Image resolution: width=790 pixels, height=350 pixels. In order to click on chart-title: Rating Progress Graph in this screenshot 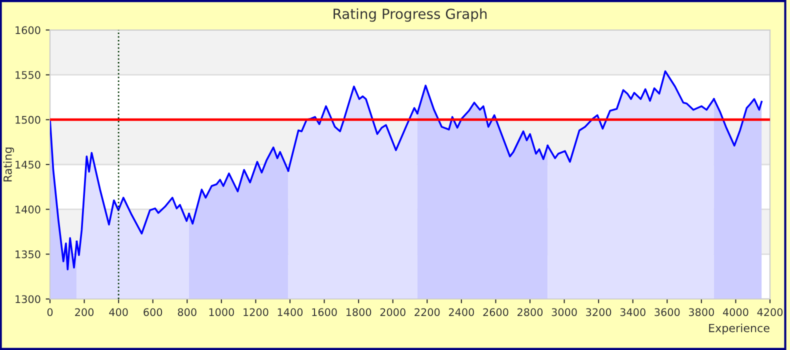, I will do `click(410, 15)`.